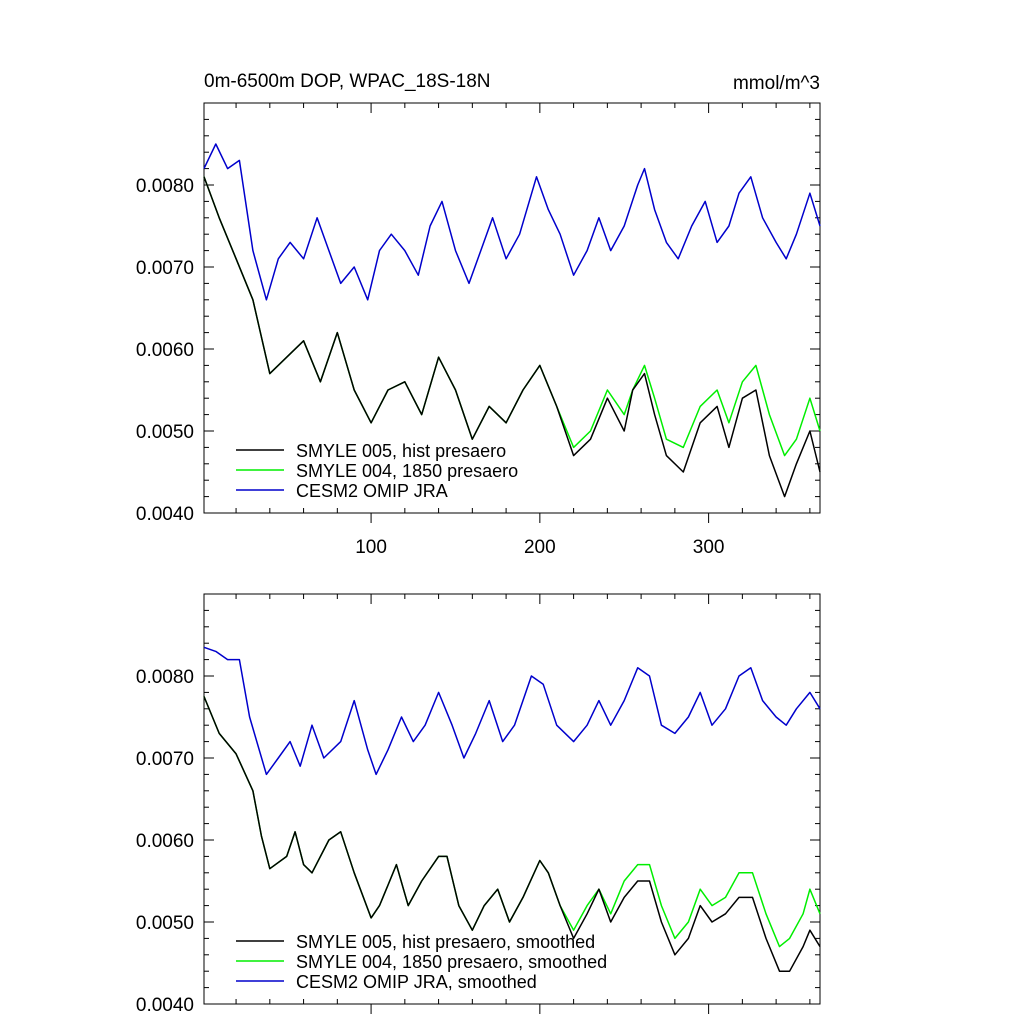 Image resolution: width=1024 pixels, height=1024 pixels. What do you see at coordinates (407, 471) in the screenshot?
I see `legend-label: SMYLE 004, 1850 presaero` at bounding box center [407, 471].